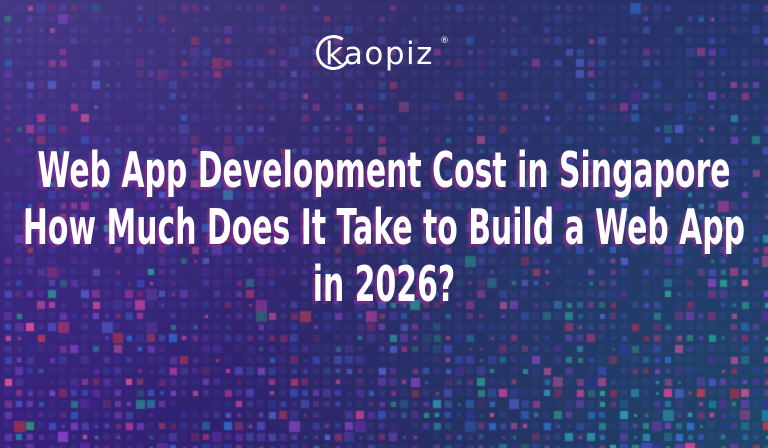 The image size is (768, 448). Describe the element at coordinates (445, 41) in the screenshot. I see `registered-trademark-icon: ®` at that location.